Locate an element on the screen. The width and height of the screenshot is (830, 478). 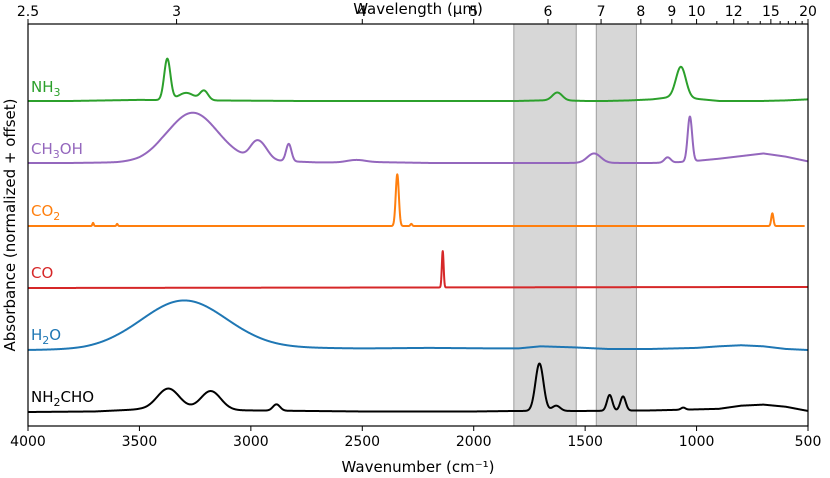
series-label-main: CH is located at coordinates (42, 149).